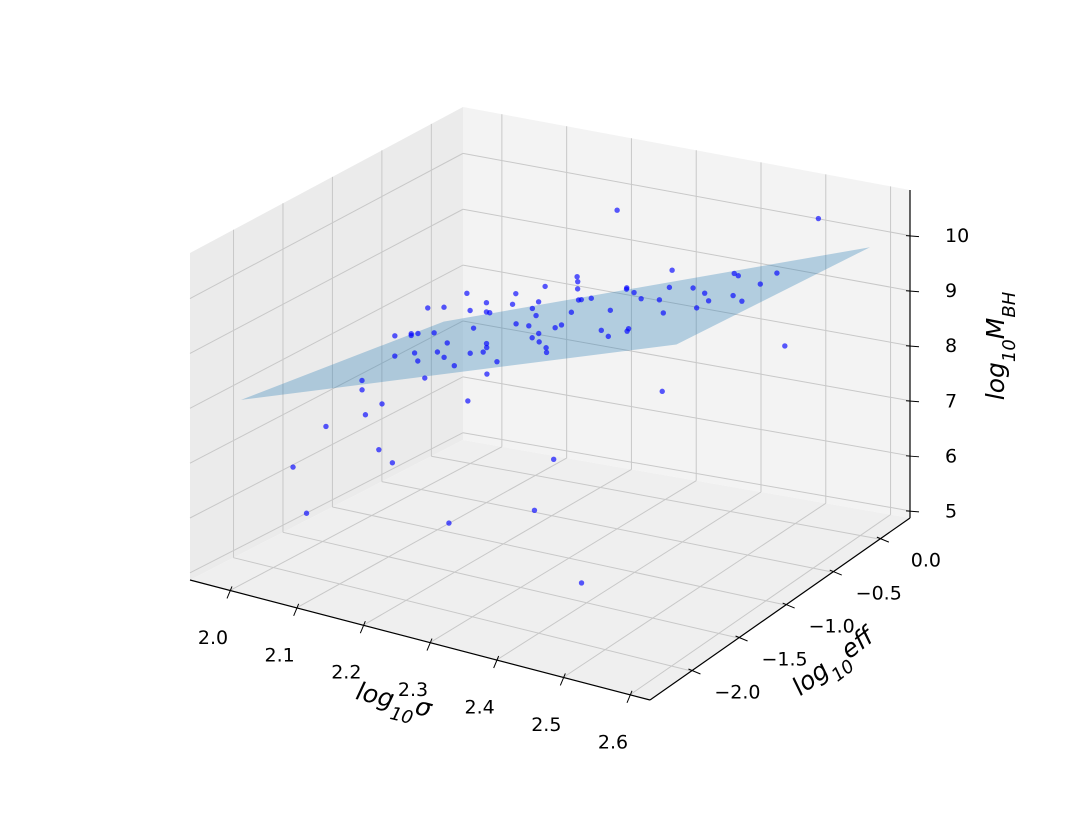 The image size is (1085, 831). Describe the element at coordinates (951, 511) in the screenshot. I see `z-tick-label: 5` at that location.